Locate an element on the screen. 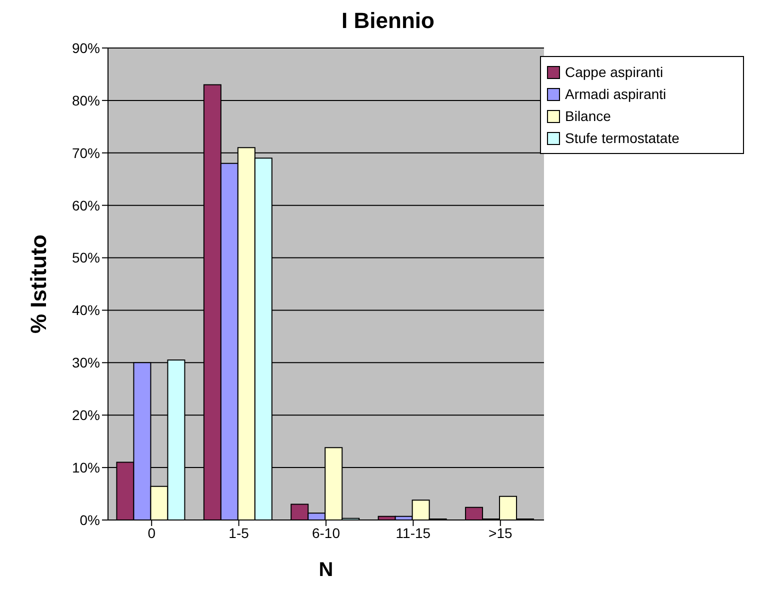 Image resolution: width=778 pixels, height=600 pixels. y-tick-label: 80% is located at coordinates (86, 100).